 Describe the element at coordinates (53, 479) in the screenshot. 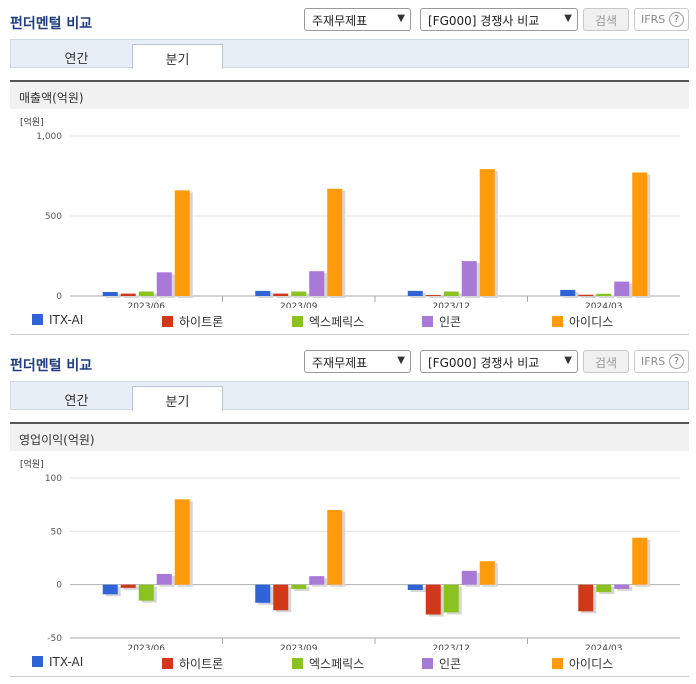

I see `y-tick-label: 100` at that location.